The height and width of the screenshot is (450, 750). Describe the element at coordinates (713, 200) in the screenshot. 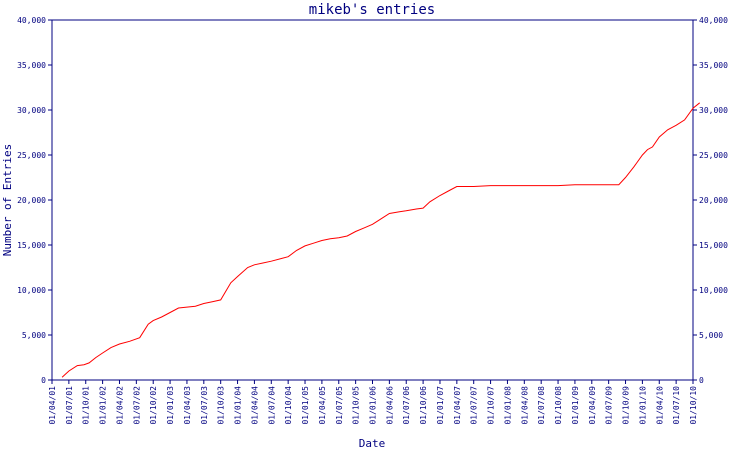

I see `y-tick-label-right: 20,000` at that location.